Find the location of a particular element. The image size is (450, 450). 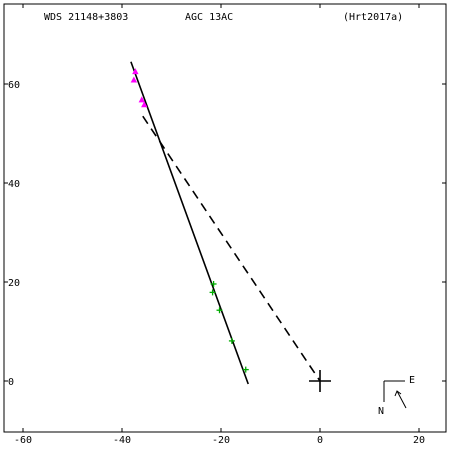

x-tick-label: -60 is located at coordinates (23, 440).